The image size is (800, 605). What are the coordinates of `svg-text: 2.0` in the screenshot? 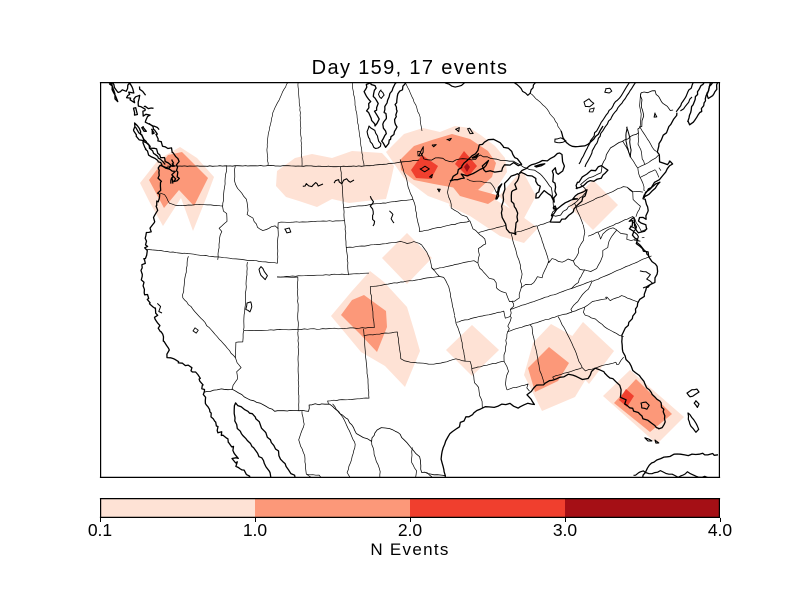 It's located at (410, 530).